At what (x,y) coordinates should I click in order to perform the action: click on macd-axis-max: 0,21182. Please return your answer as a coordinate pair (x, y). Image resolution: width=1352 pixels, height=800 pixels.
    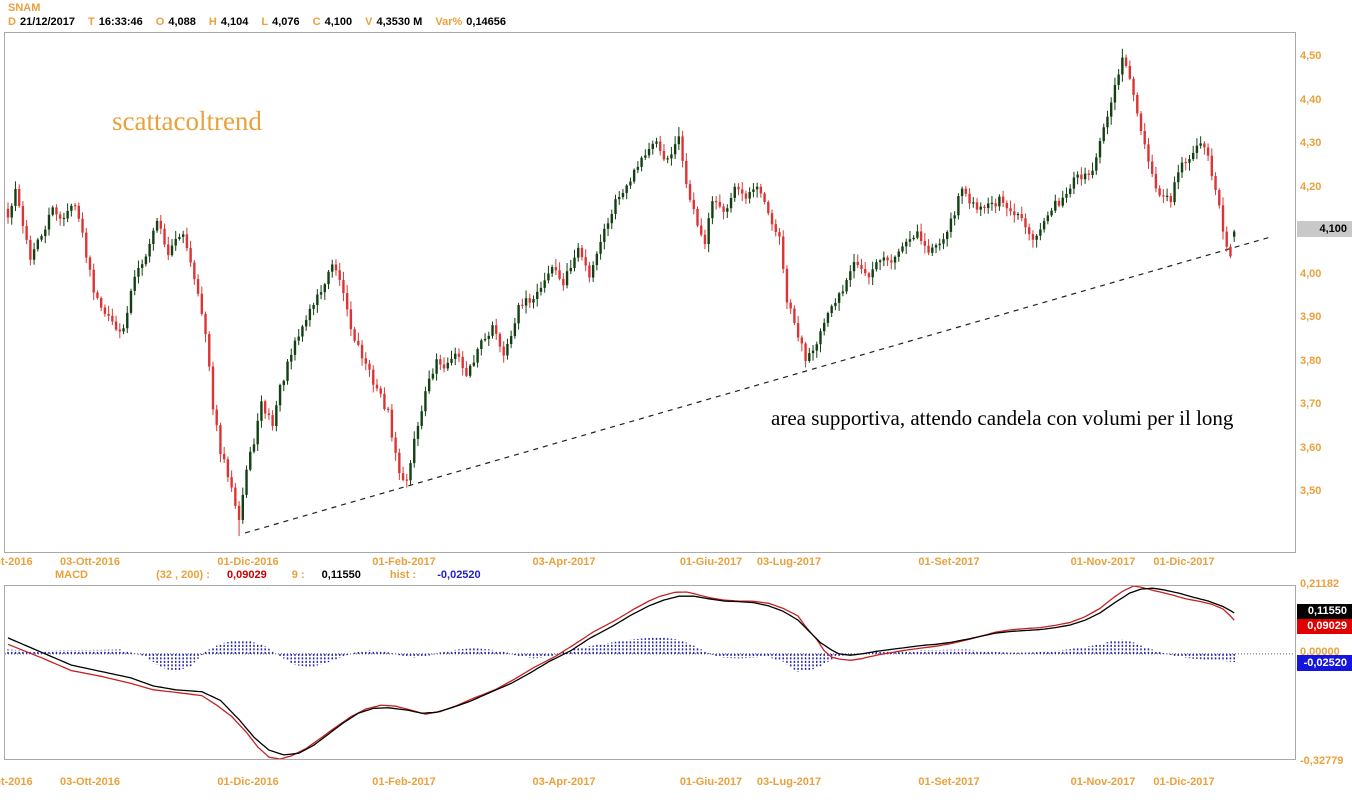
    Looking at the image, I should click on (1320, 584).